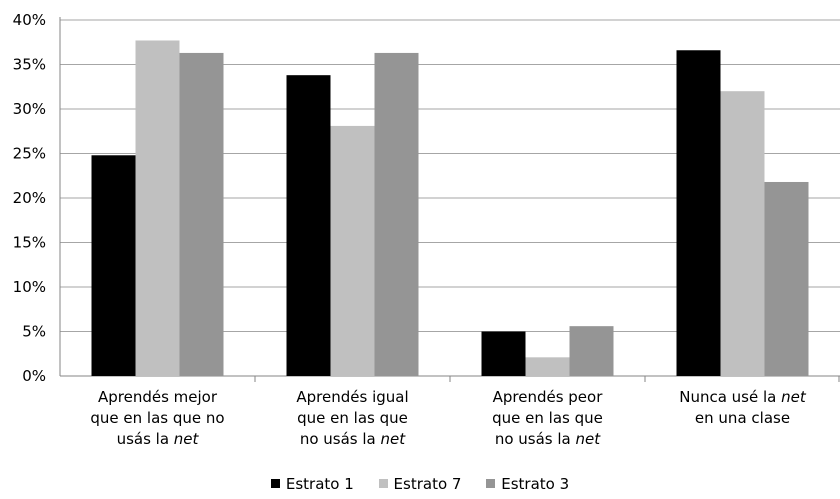 This screenshot has width=840, height=499. I want to click on y-tick-label: 0%, so click(34, 376).